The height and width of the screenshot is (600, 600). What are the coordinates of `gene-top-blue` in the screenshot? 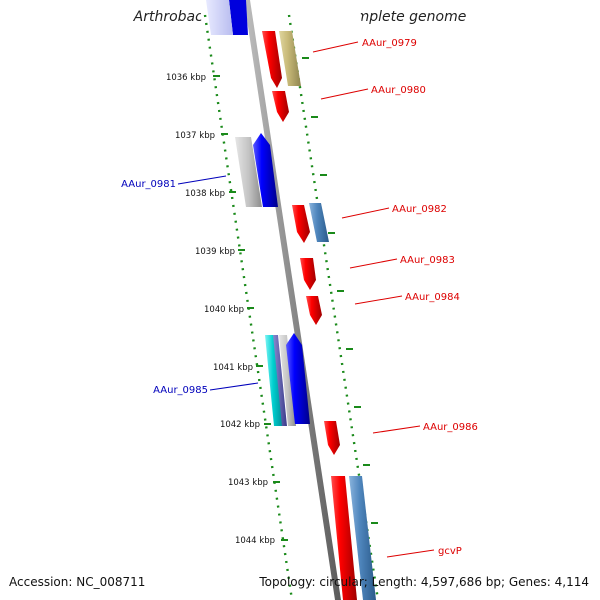 It's located at (238, 17).